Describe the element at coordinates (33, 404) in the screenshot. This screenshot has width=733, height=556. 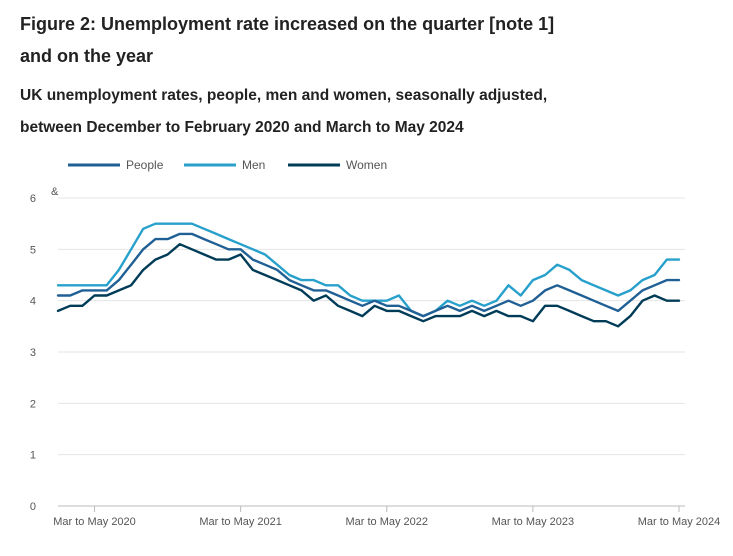
I see `y-tick-label: 2` at that location.